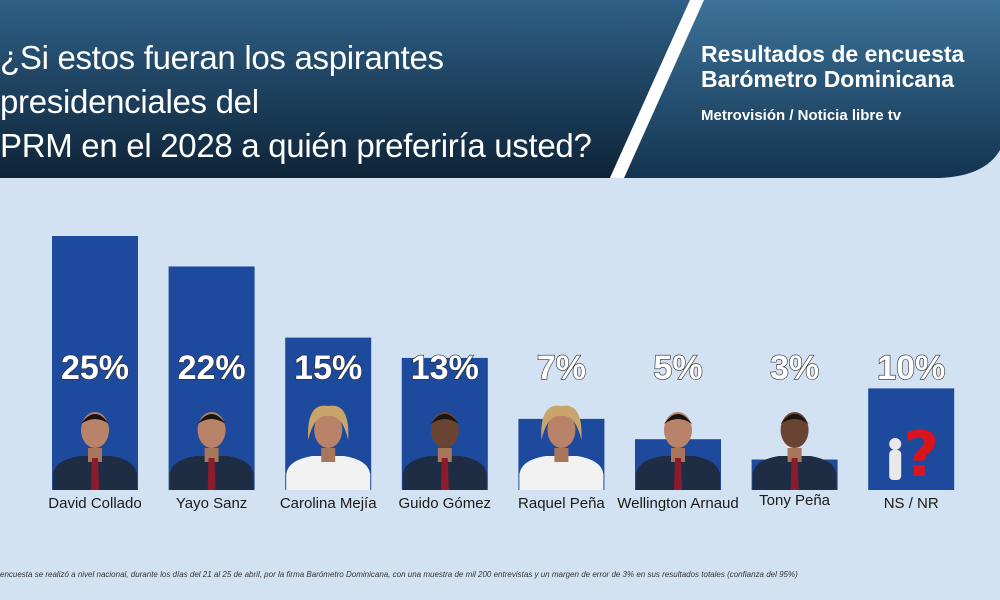  What do you see at coordinates (94, 503) in the screenshot?
I see `category-label-david-collado: David Collado` at bounding box center [94, 503].